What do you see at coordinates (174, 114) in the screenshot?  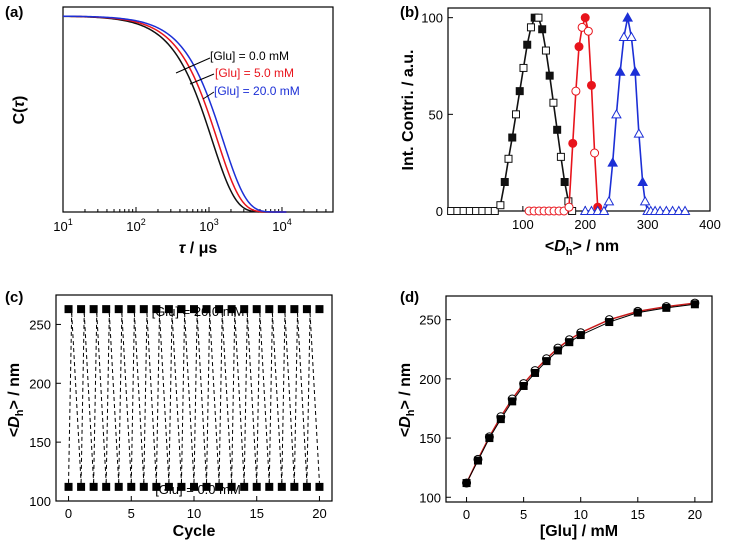 I see `panel-a-curves` at bounding box center [174, 114].